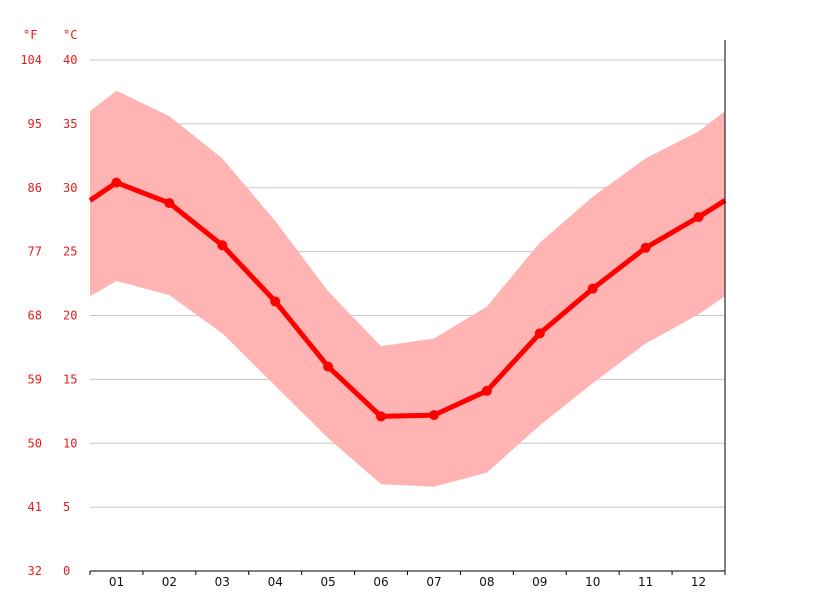  I want to click on y-tick-fahrenheit: 77, so click(35, 252).